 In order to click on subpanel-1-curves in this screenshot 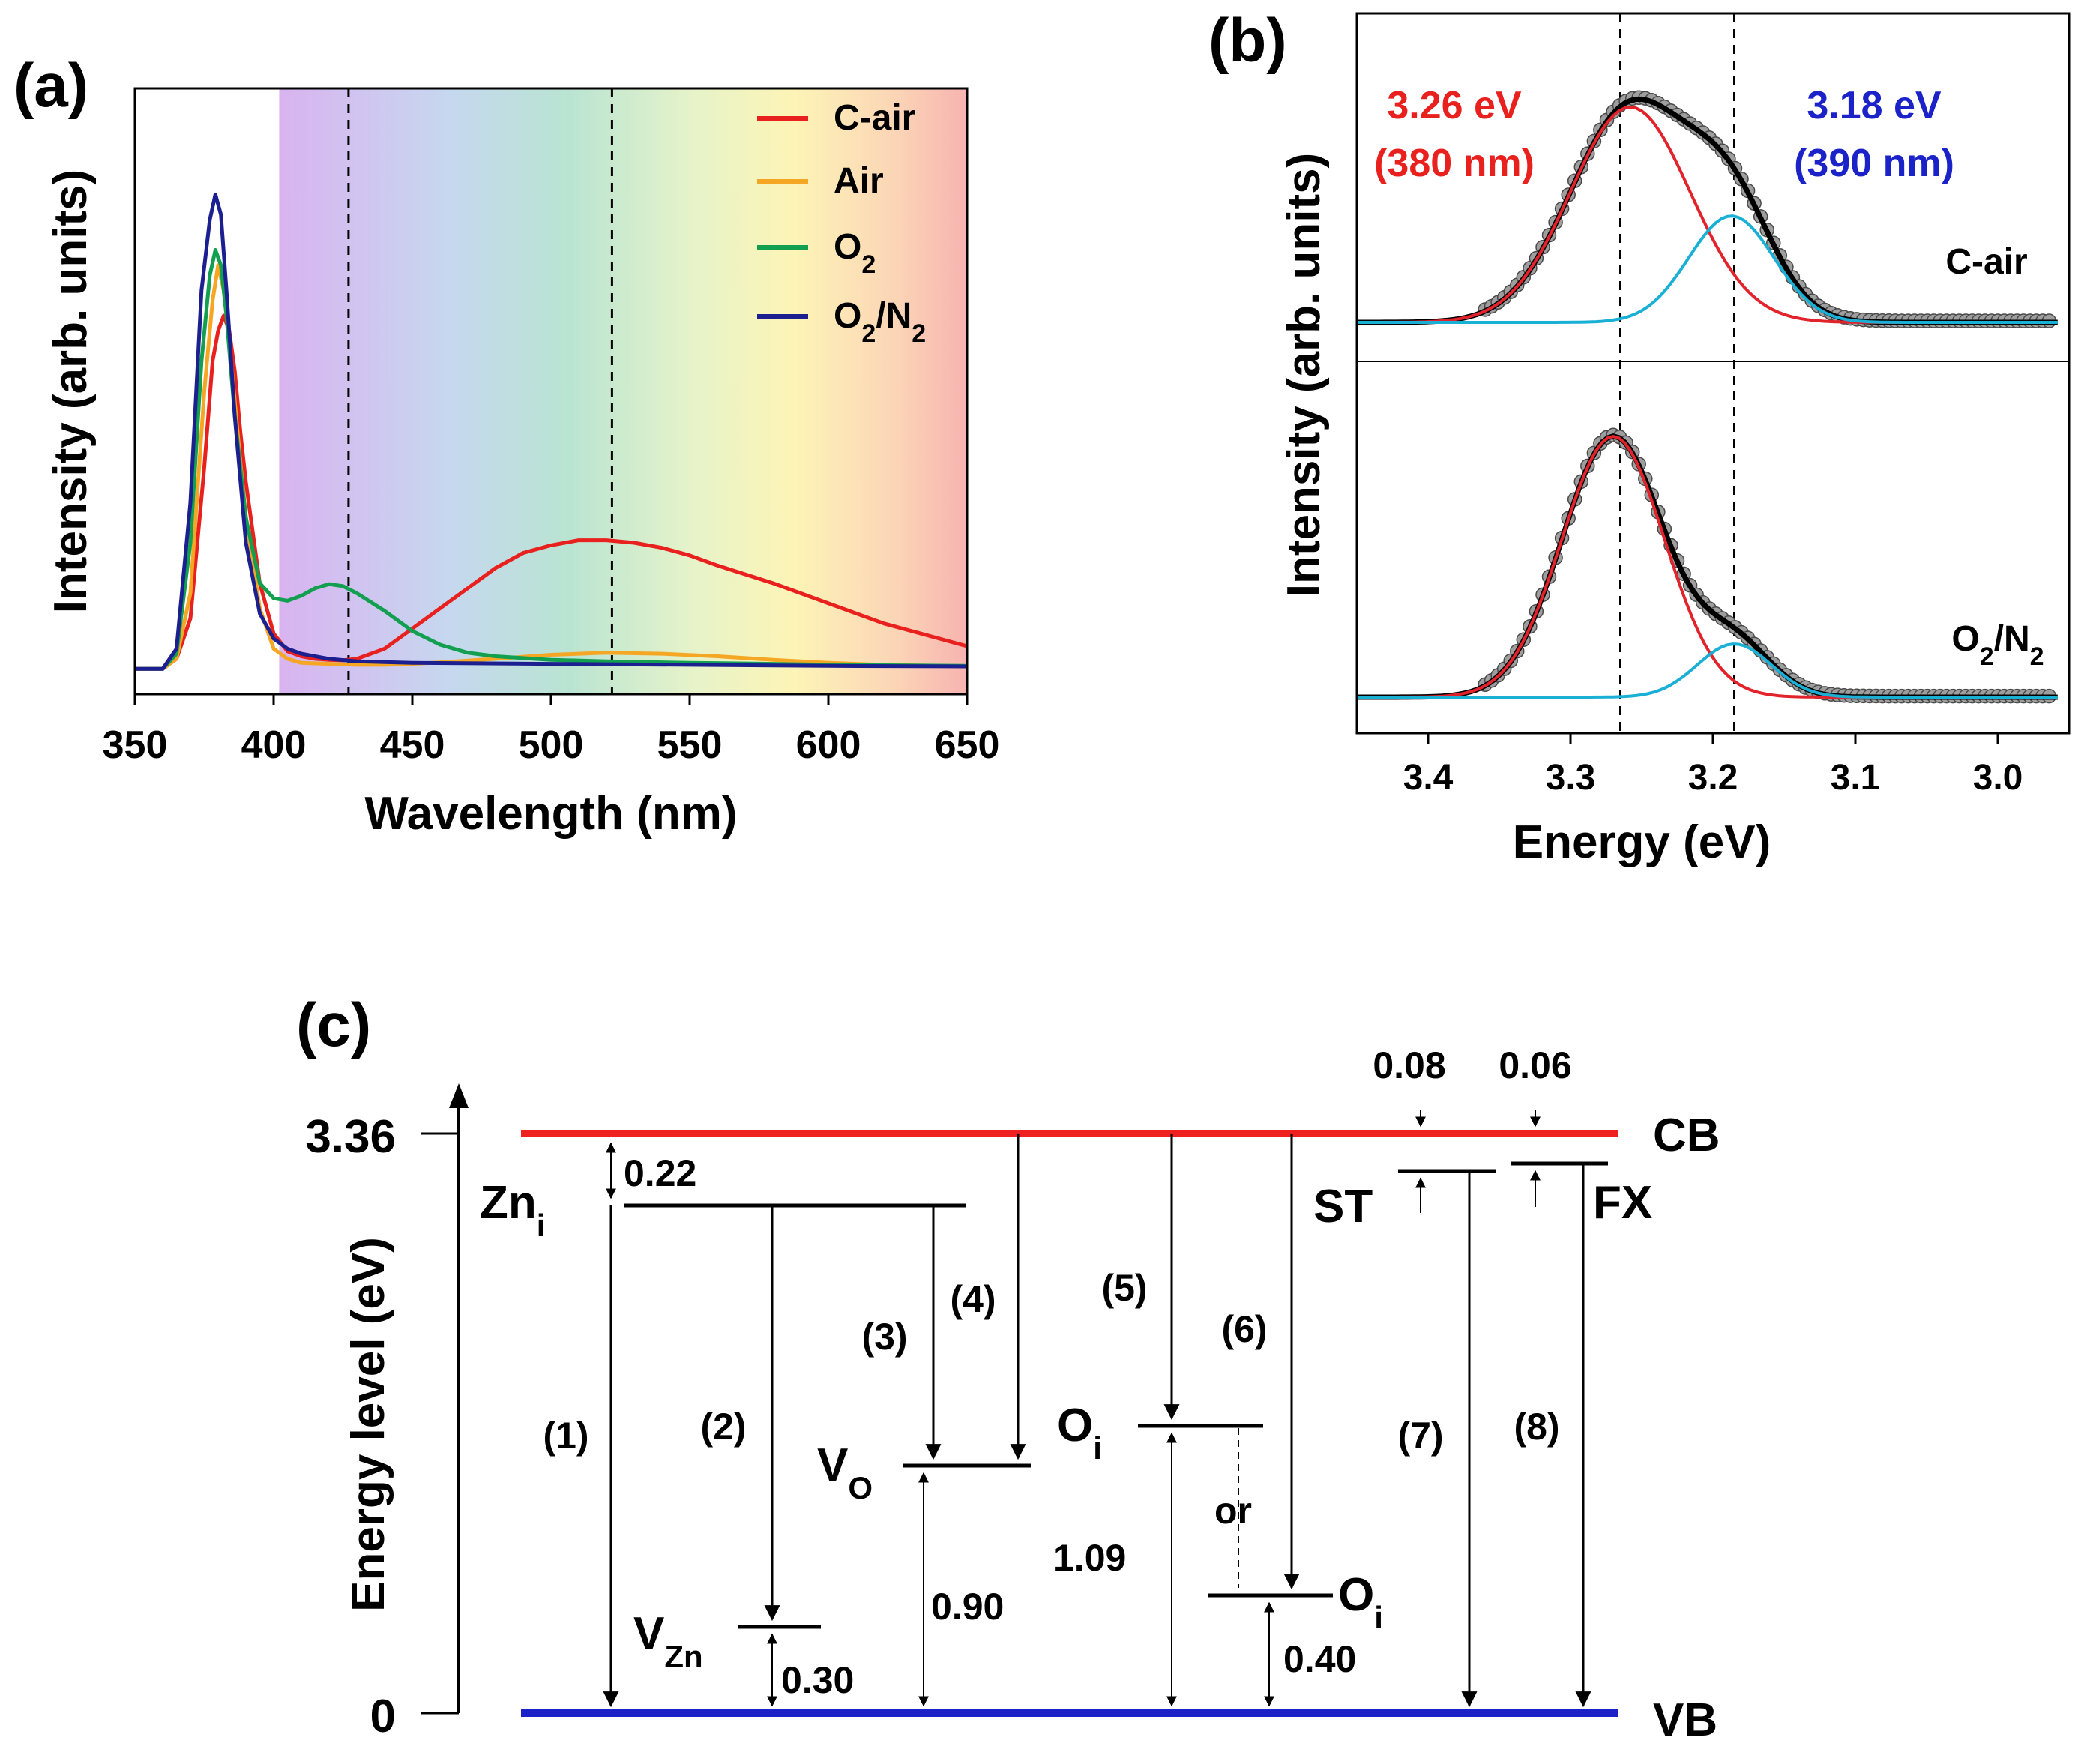, I will do `click(1707, 209)`.